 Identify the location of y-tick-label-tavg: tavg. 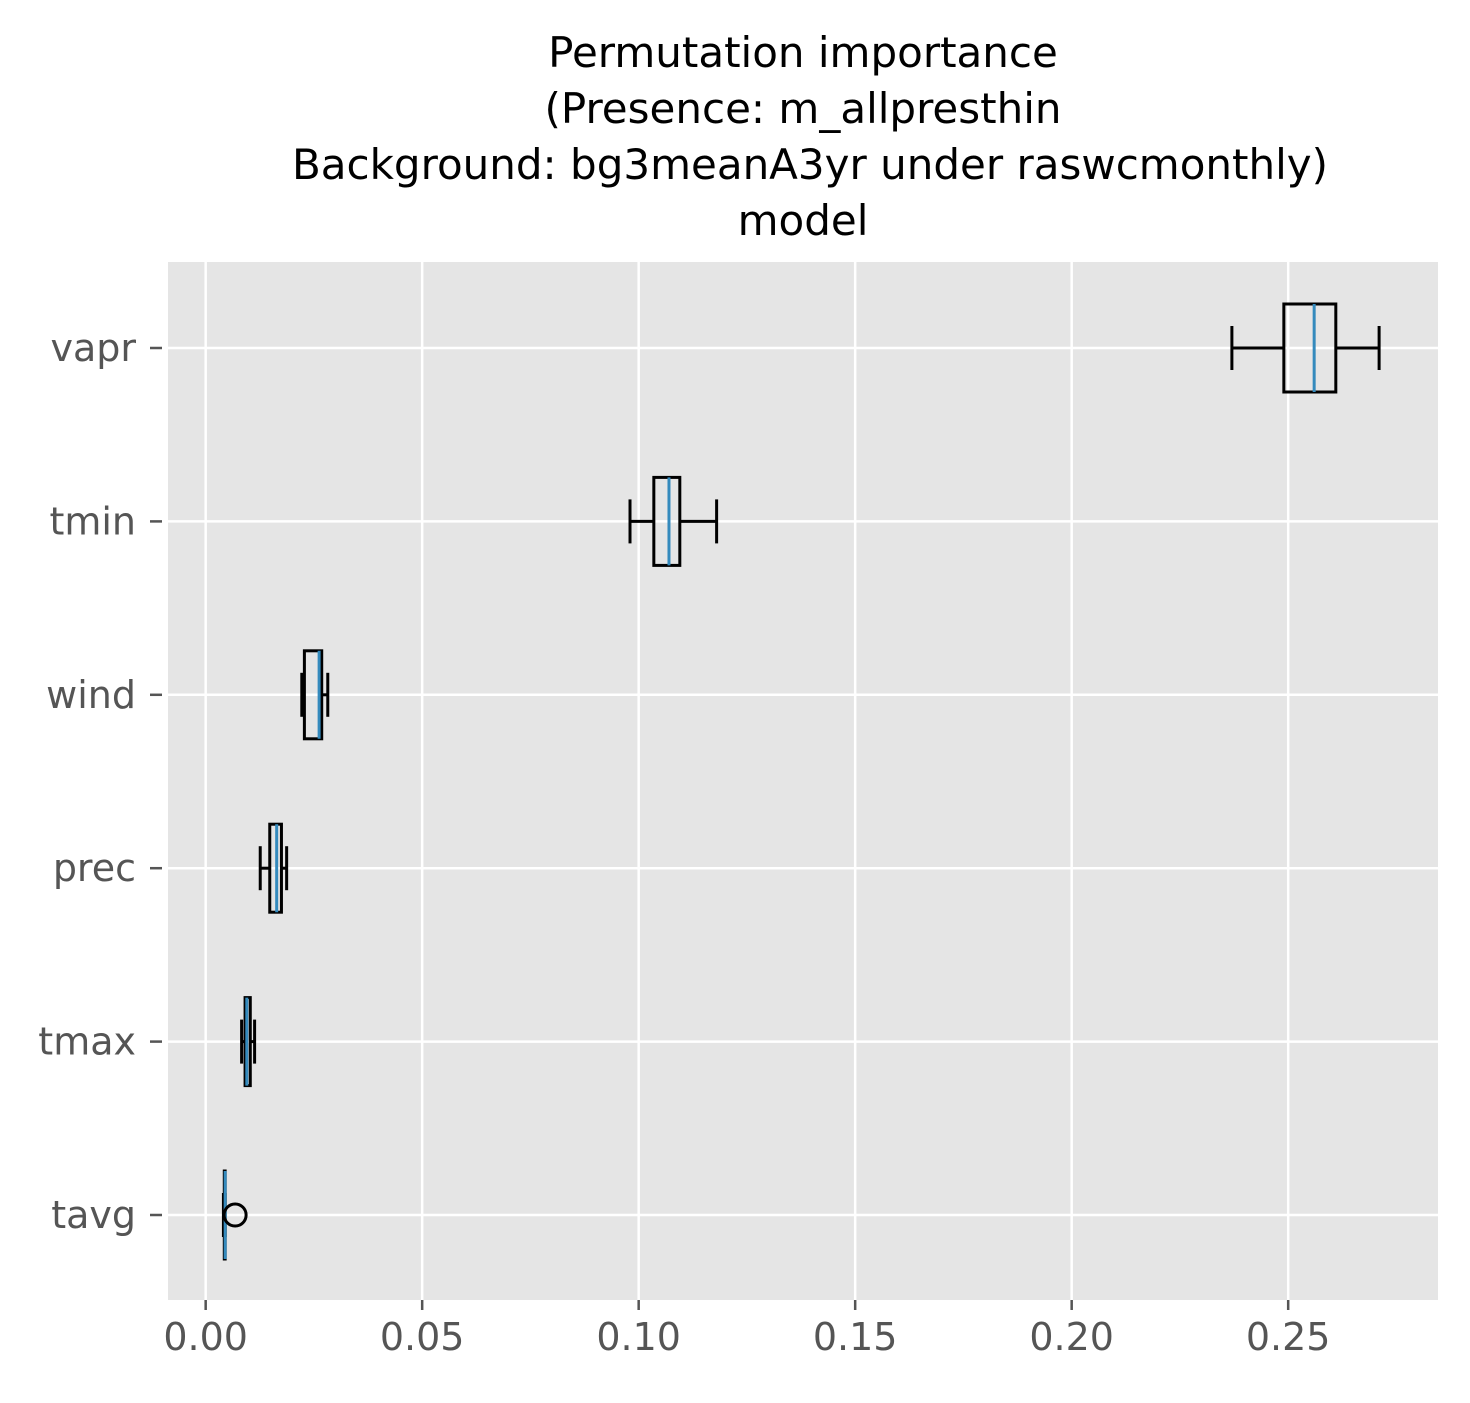
(93, 1215).